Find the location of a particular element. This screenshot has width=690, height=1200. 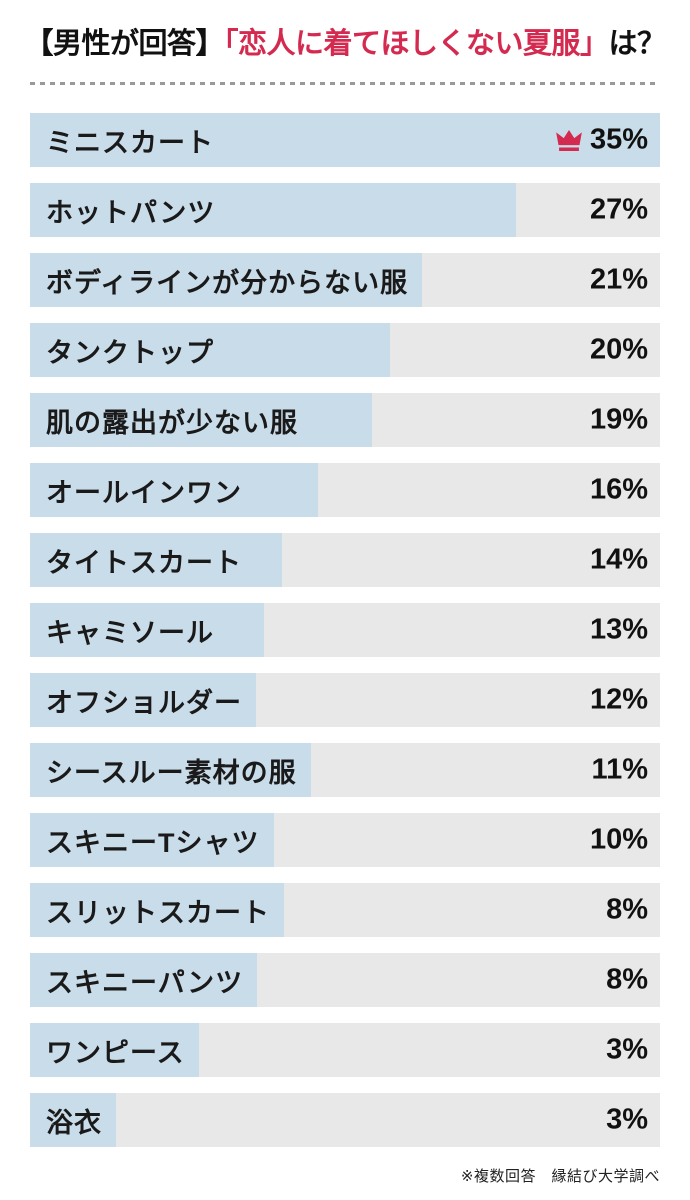

chart-row: 肌の露出が少ない服 19% is located at coordinates (345, 420).